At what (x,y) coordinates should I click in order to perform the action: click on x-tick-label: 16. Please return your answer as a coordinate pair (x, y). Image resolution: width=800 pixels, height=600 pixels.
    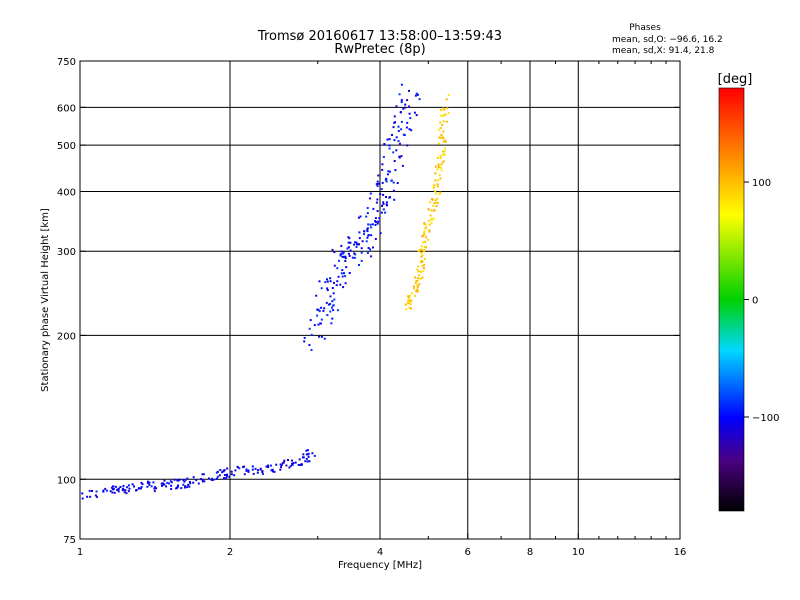
    Looking at the image, I should click on (680, 552).